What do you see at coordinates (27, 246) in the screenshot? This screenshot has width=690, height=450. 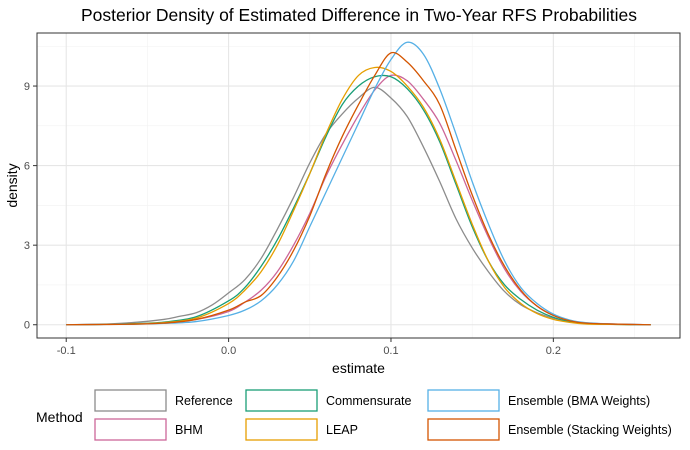 I see `y-tick-label: 3` at bounding box center [27, 246].